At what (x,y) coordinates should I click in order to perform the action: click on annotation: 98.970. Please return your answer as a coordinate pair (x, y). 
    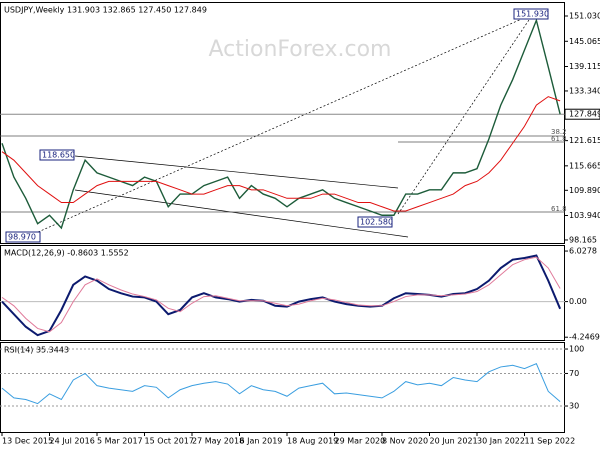
    Looking at the image, I should click on (22, 237).